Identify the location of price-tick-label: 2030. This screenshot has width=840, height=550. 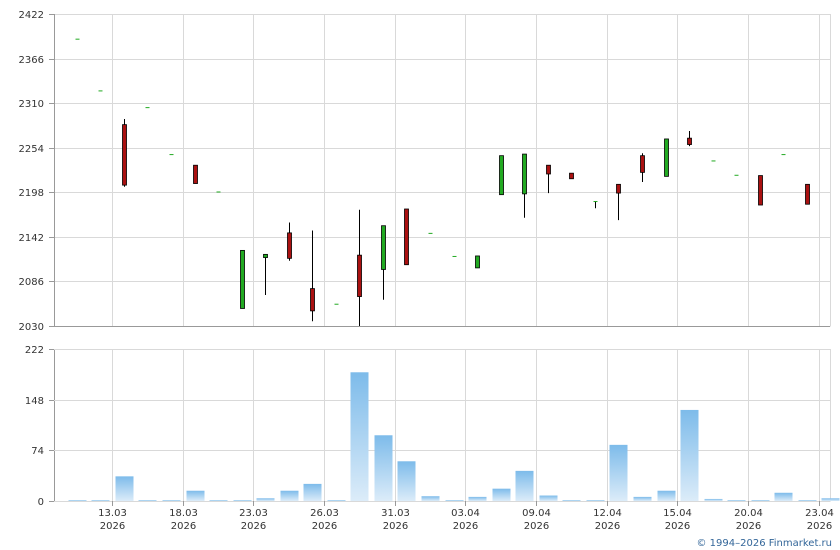
(31, 327).